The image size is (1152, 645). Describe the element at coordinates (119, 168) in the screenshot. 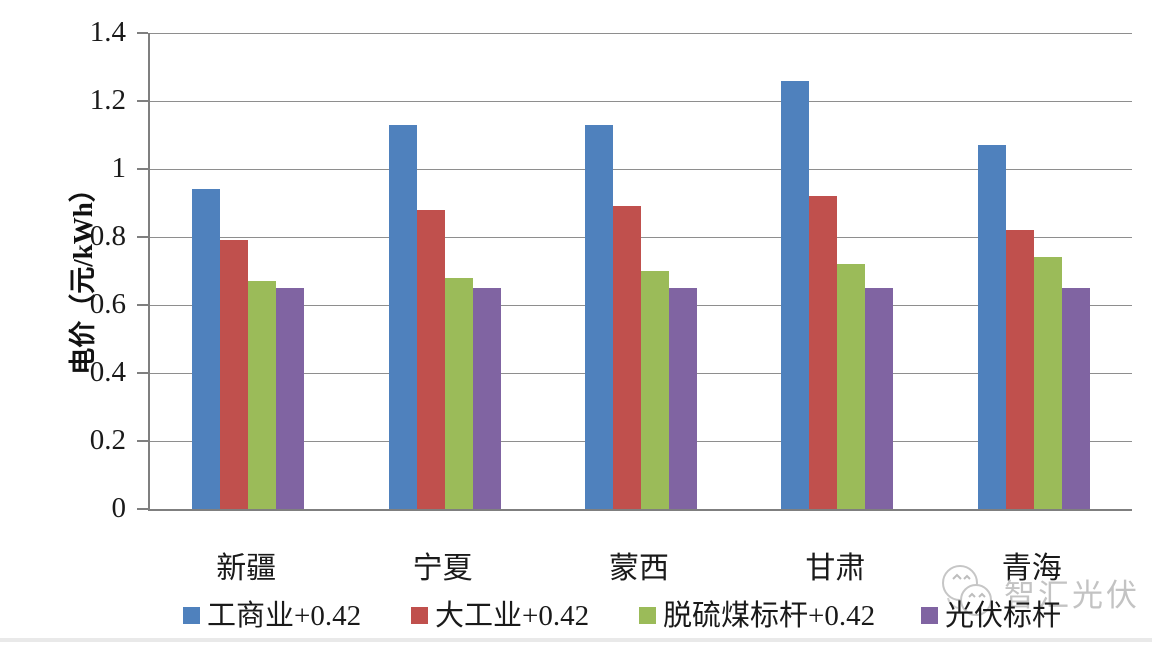

I see `y-tick-label: 1` at that location.